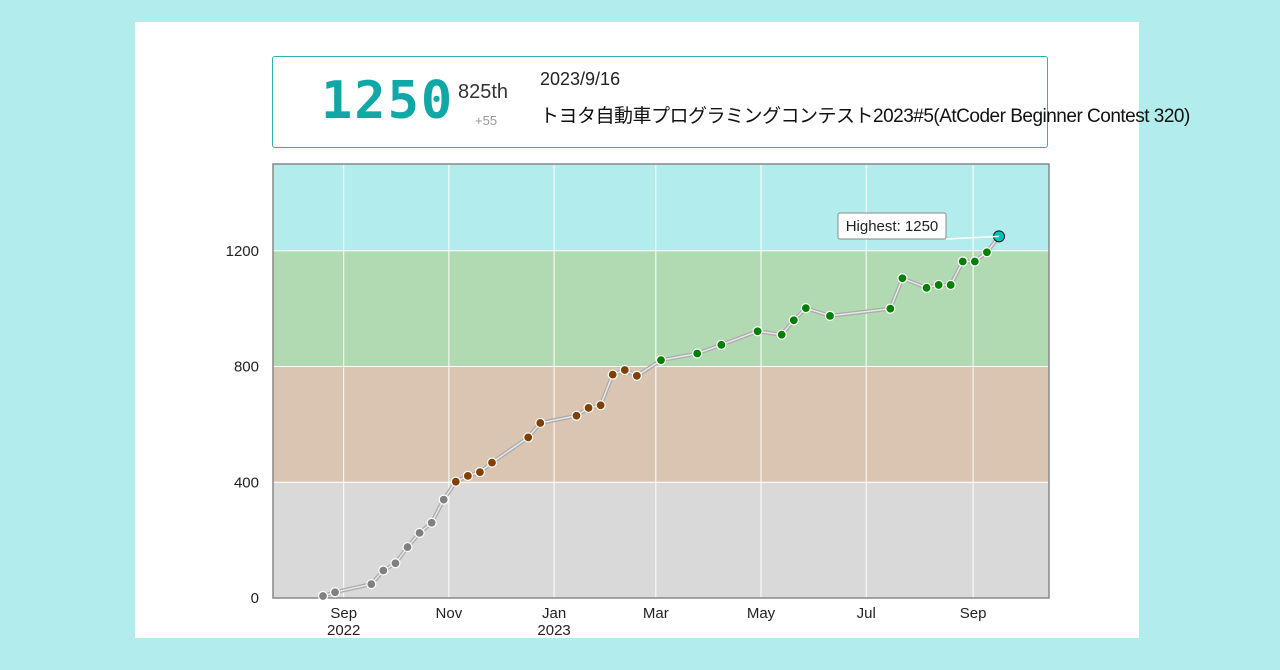 Image resolution: width=1280 pixels, height=670 pixels. Describe the element at coordinates (246, 482) in the screenshot. I see `y-tick-label: 400` at that location.